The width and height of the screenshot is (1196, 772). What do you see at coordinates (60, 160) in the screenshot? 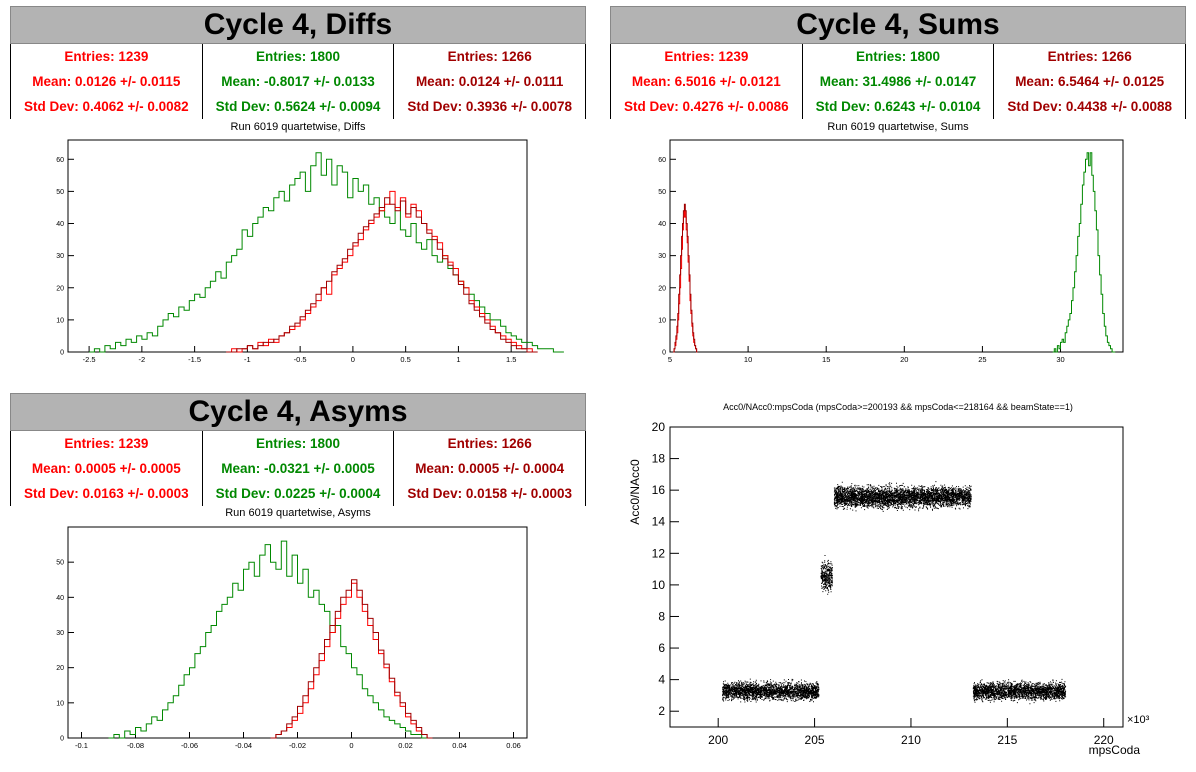
I see `diffs-ytick-label: 60` at bounding box center [60, 160].